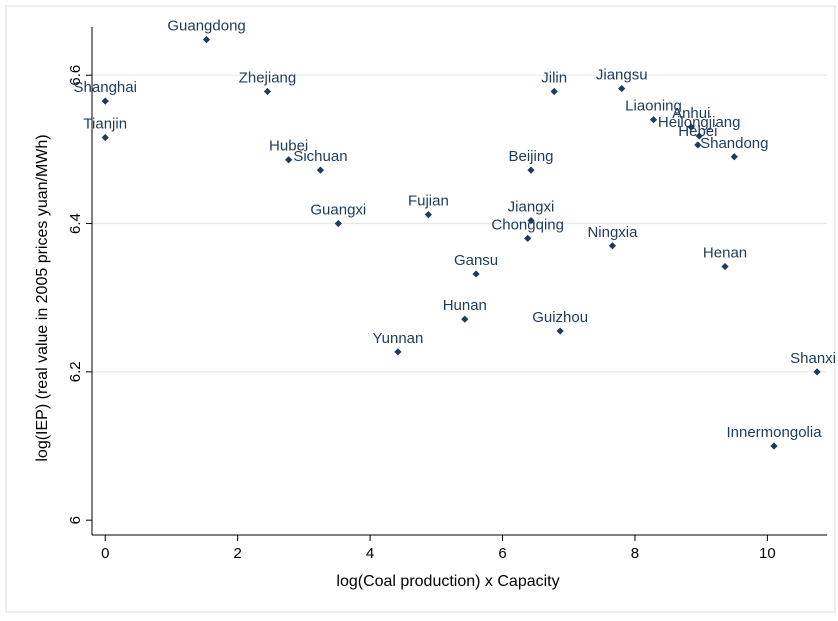  What do you see at coordinates (531, 207) in the screenshot?
I see `point-label: Jiangxi` at bounding box center [531, 207].